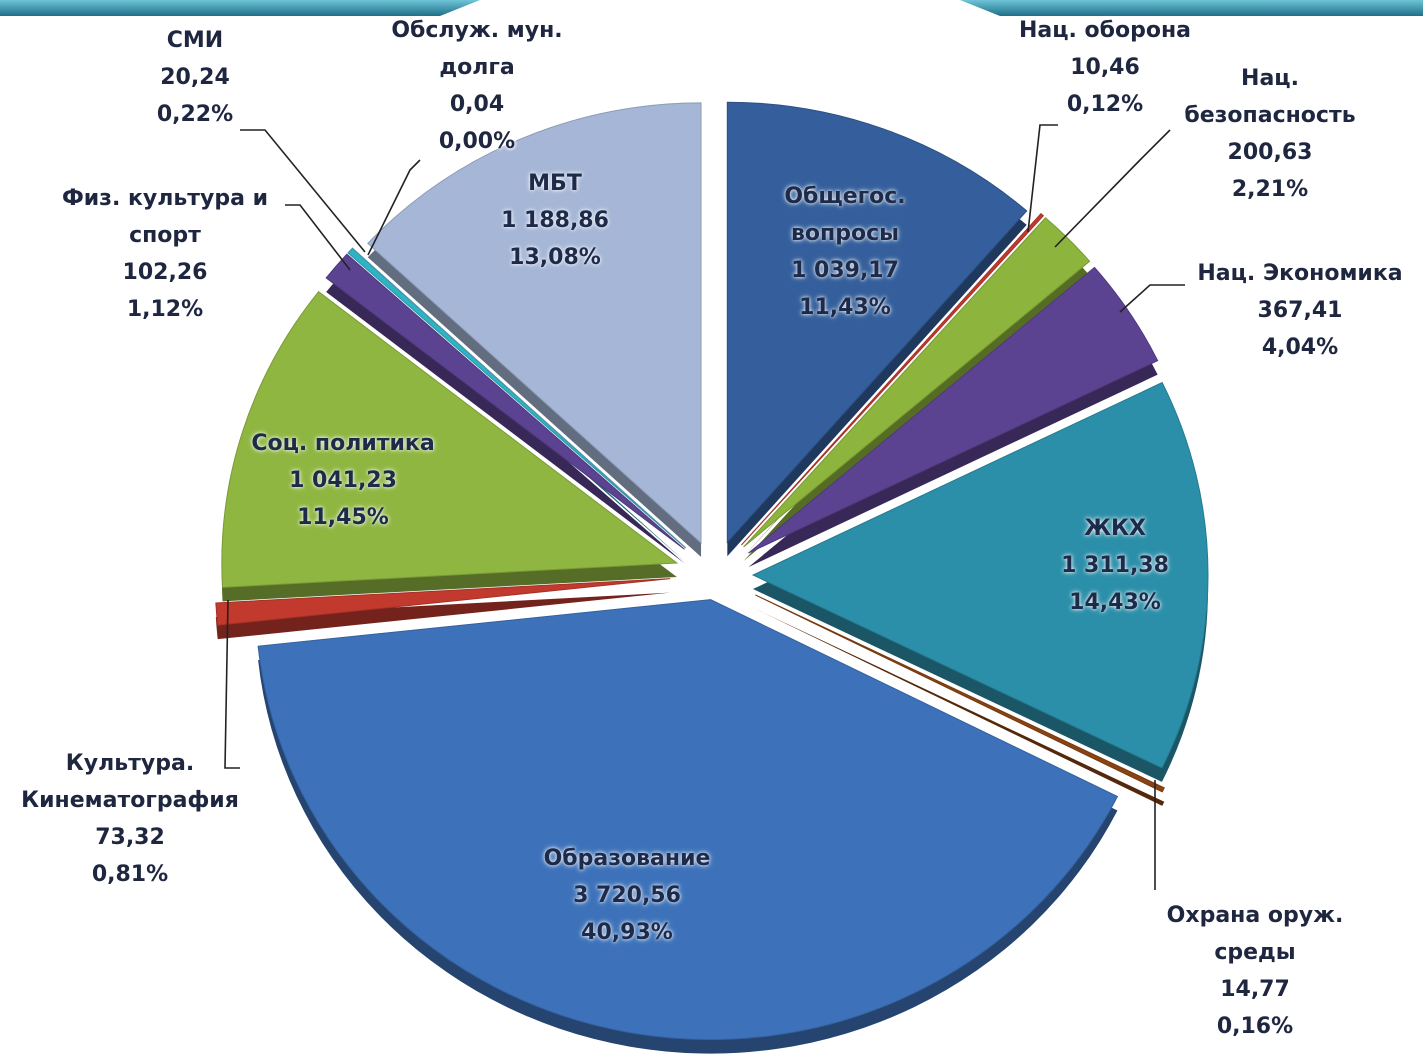 Image resolution: width=1423 pixels, height=1059 pixels. Describe the element at coordinates (343, 443) in the screenshot. I see `label-name: Соц. политика` at that location.